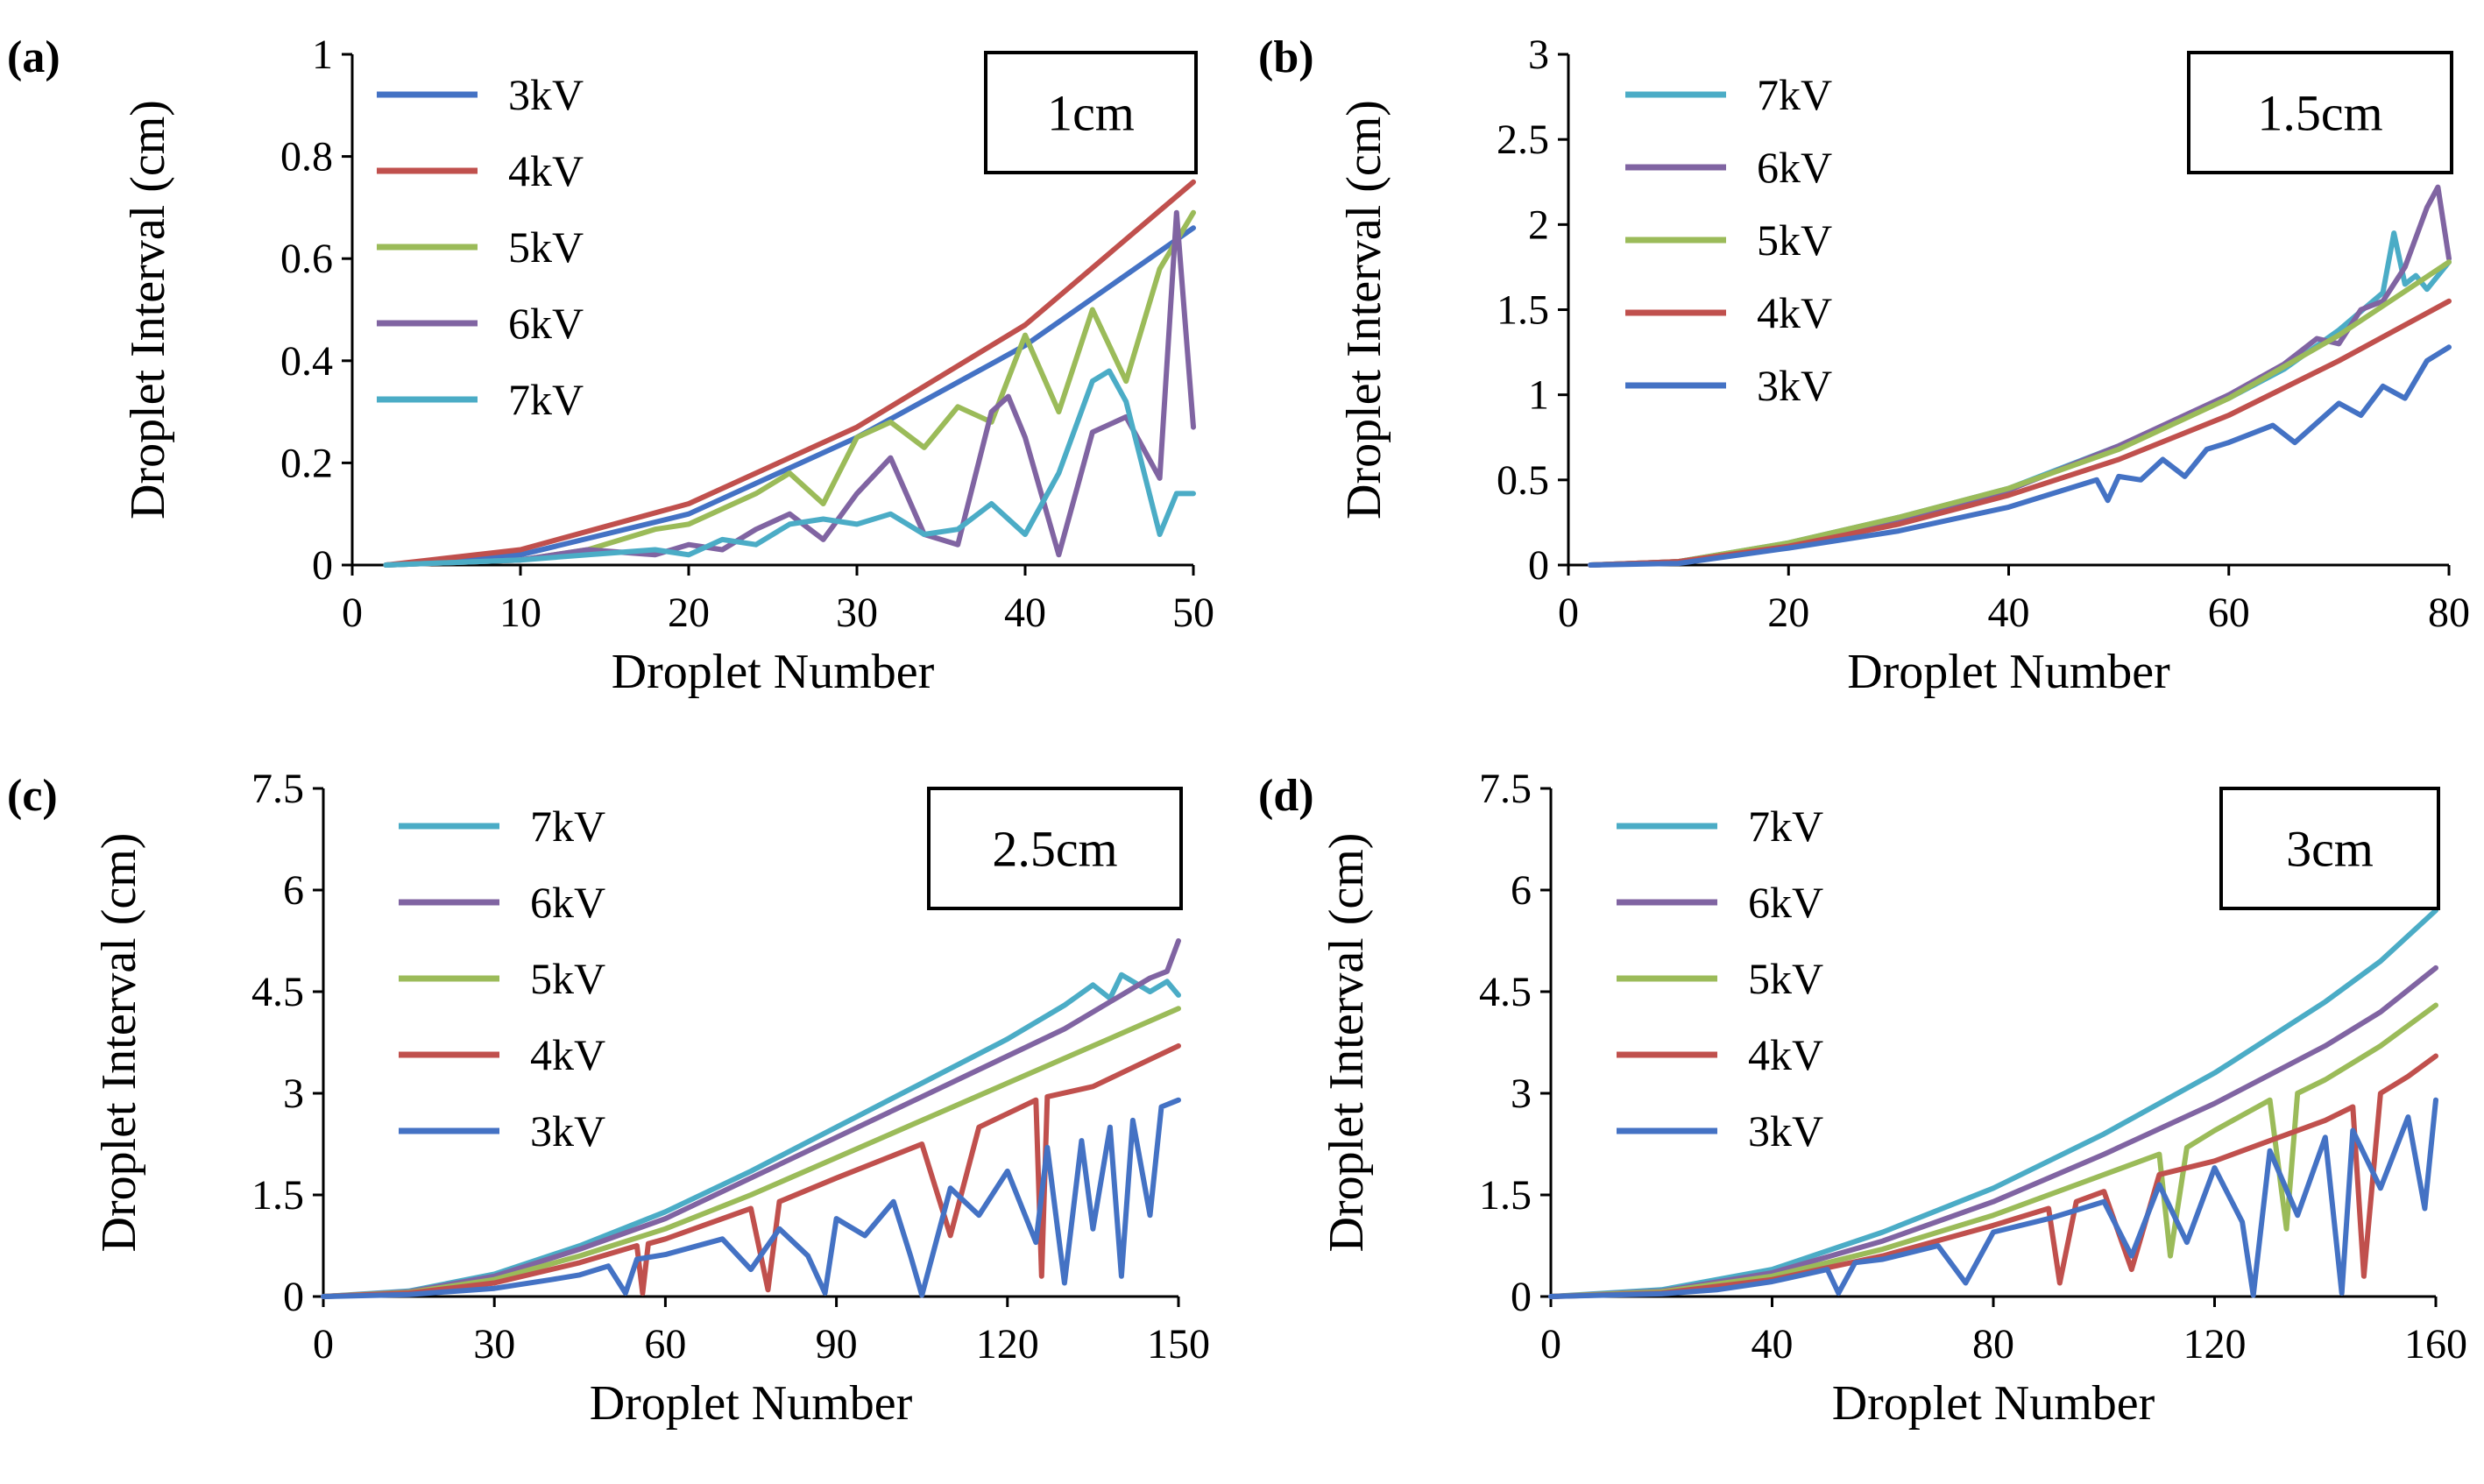 This screenshot has width=2484, height=1484. What do you see at coordinates (1538, 224) in the screenshot?
I see `y-tick-label: 2` at bounding box center [1538, 224].